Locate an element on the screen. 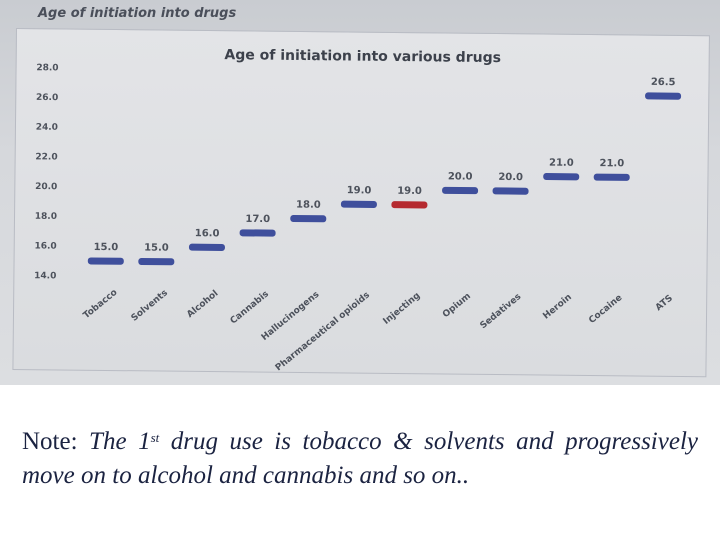 This screenshot has height=540, width=720. data-point-hallucinogens is located at coordinates (308, 218).